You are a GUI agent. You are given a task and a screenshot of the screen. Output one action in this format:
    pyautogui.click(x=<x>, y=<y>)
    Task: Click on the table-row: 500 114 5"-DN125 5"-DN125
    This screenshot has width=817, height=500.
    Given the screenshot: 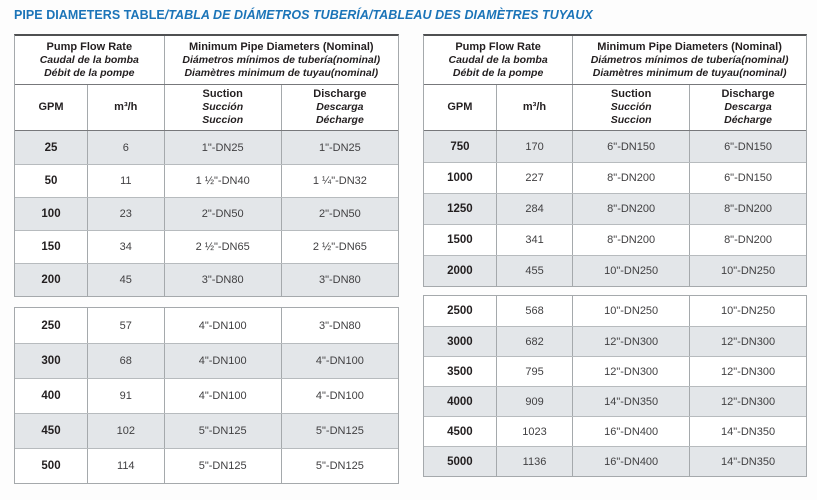 What is the action you would take?
    pyautogui.click(x=206, y=465)
    